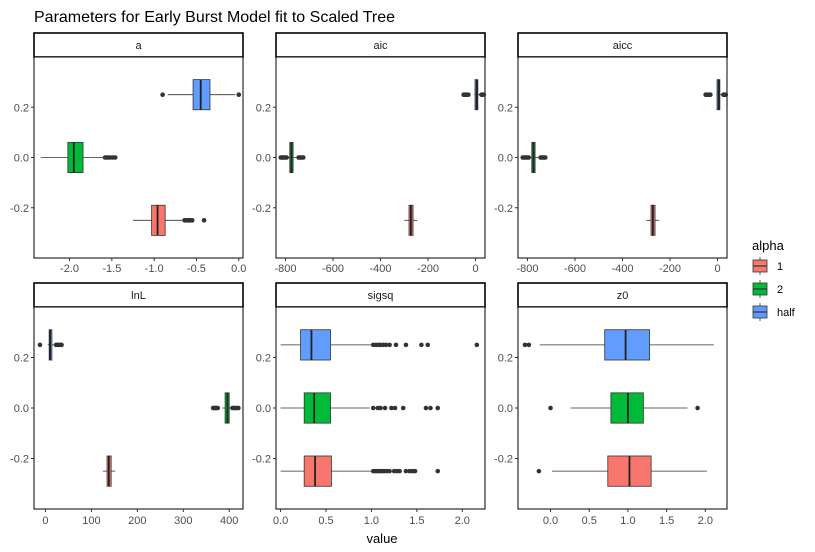  I want to click on panel-aicc: aicc -0.2 0.0 0.2 -800 -600 -400 -200 0, so click(611, 153).